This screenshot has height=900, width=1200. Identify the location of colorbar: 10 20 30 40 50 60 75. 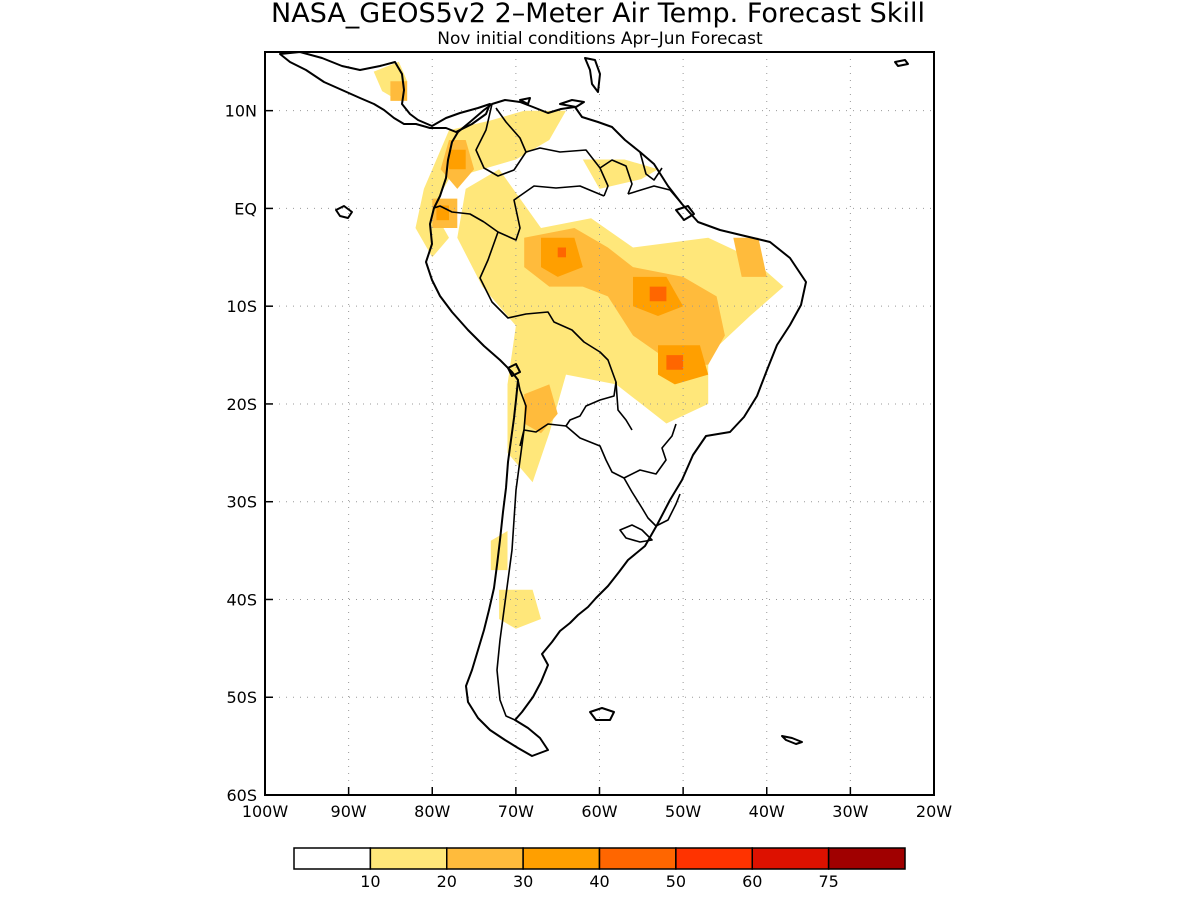
(599, 869).